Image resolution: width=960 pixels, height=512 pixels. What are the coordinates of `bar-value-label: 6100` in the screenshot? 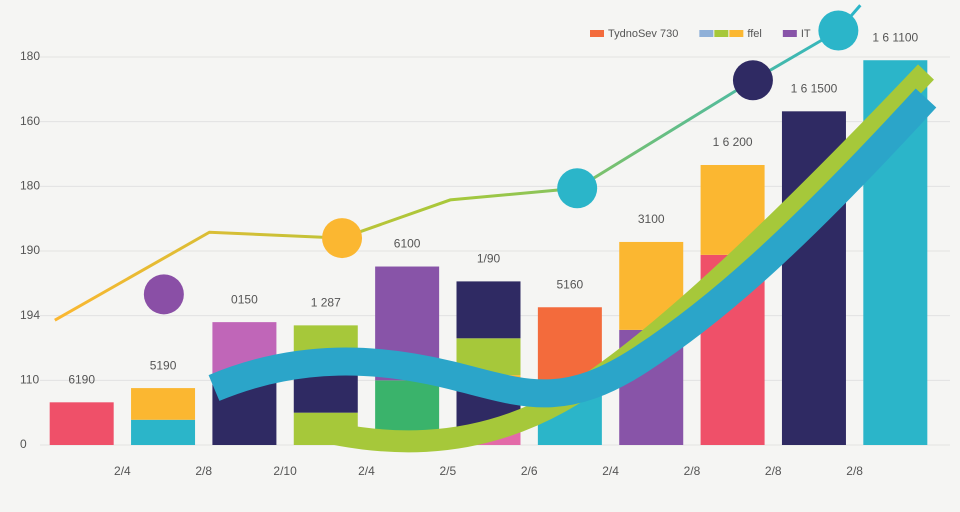 It's located at (407, 244).